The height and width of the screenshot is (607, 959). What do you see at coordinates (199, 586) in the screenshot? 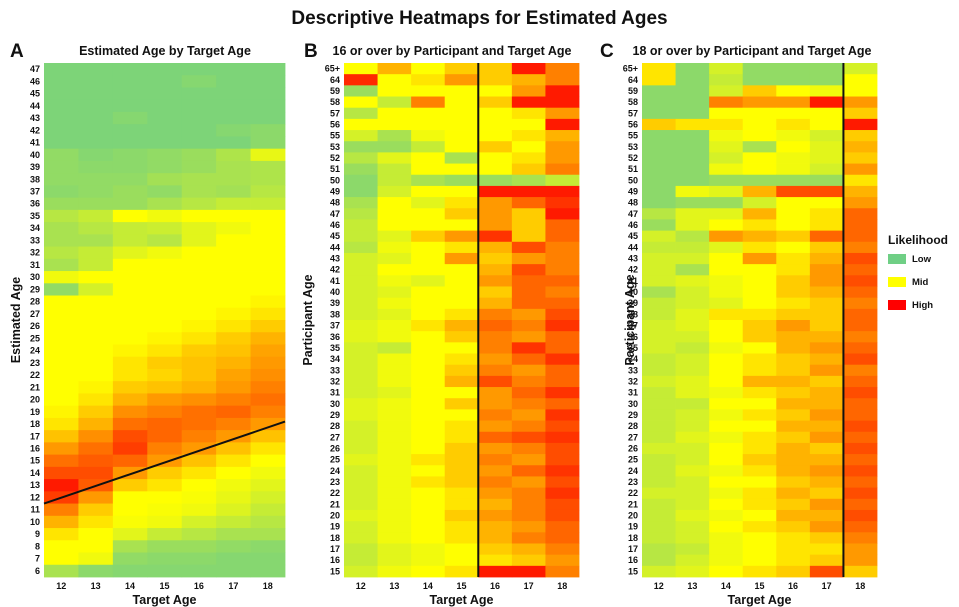
I see `x-tick-label: 16` at bounding box center [199, 586].